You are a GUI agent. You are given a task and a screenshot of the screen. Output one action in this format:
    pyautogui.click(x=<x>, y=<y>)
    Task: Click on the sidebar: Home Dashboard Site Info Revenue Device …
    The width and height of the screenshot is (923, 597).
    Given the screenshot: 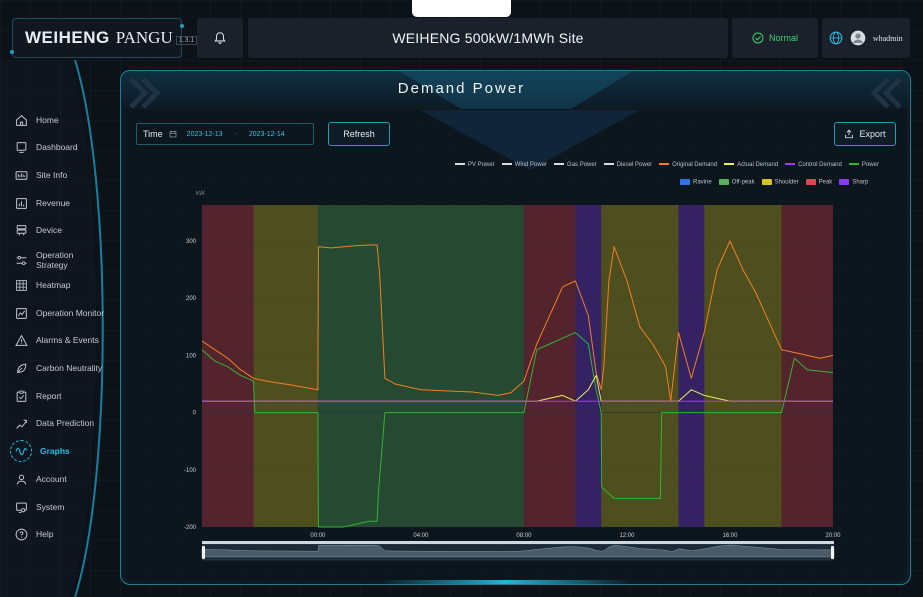 What is the action you would take?
    pyautogui.click(x=55, y=328)
    